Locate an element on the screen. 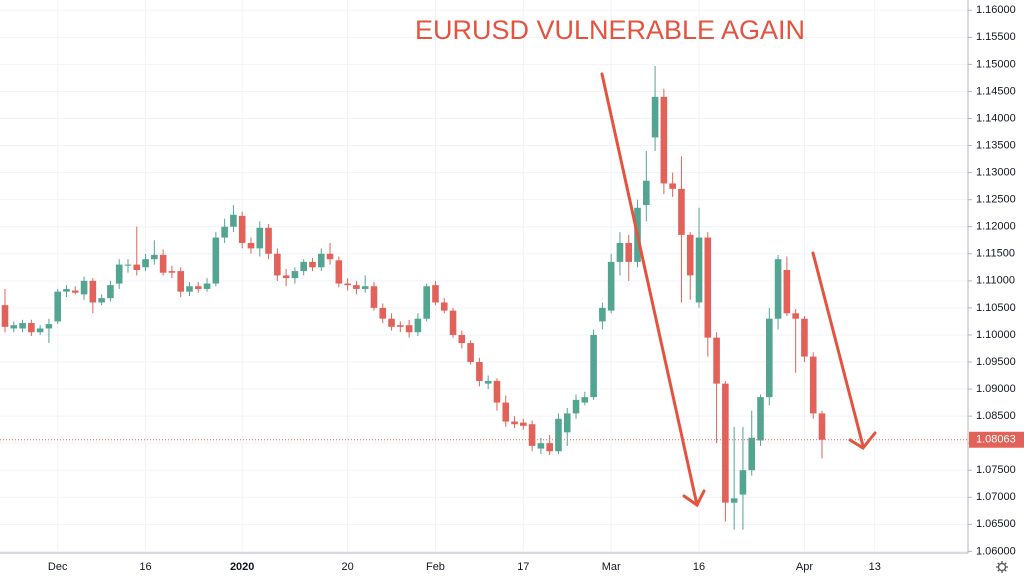  x-tick-label: Dec is located at coordinates (58, 567).